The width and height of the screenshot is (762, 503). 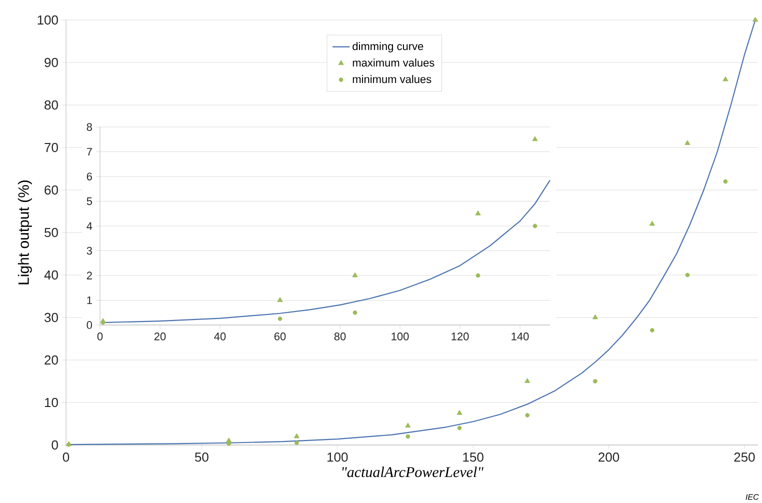 I want to click on x-tick-label: 250, so click(x=744, y=457).